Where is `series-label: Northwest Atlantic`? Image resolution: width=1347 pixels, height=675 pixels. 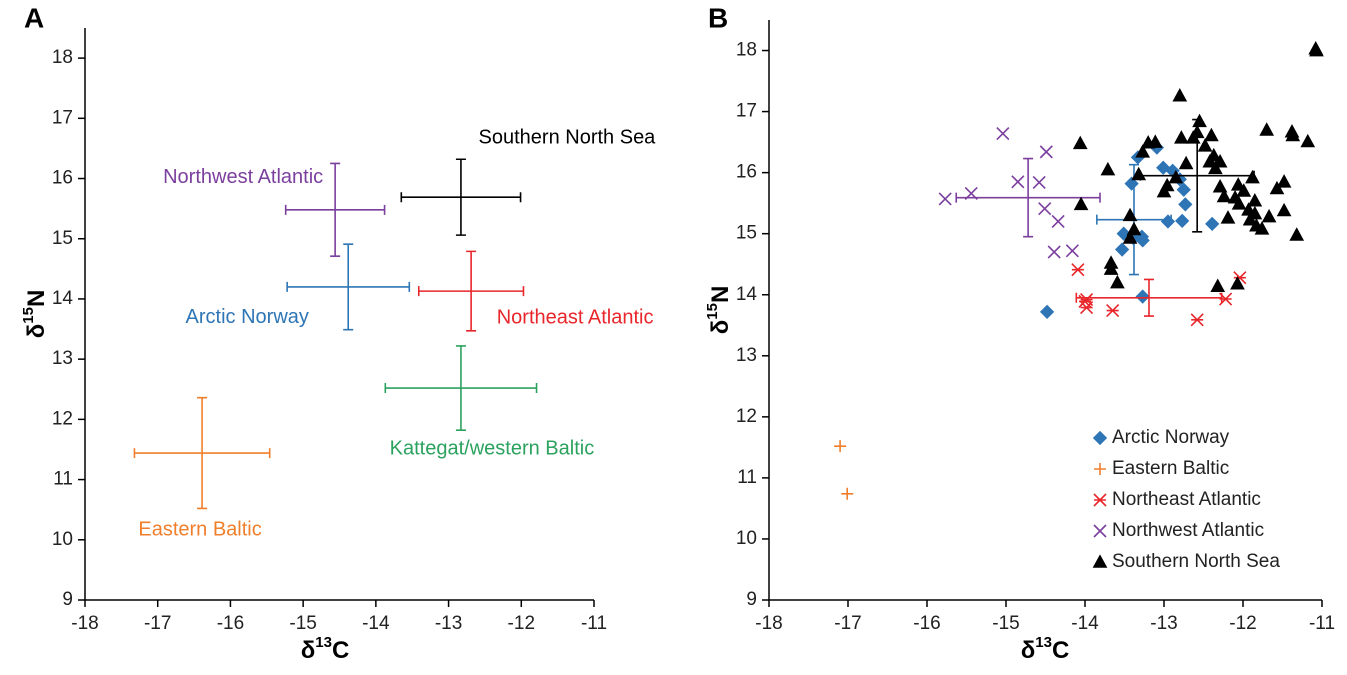 series-label: Northwest Atlantic is located at coordinates (243, 177).